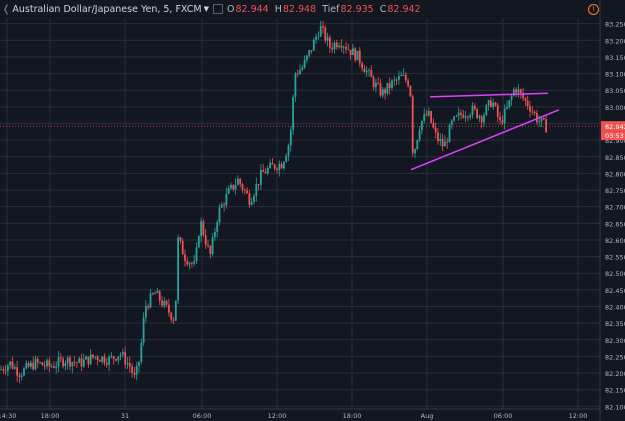 The height and width of the screenshot is (421, 625). What do you see at coordinates (277, 416) in the screenshot?
I see `x-tick-label: 12:00` at bounding box center [277, 416].